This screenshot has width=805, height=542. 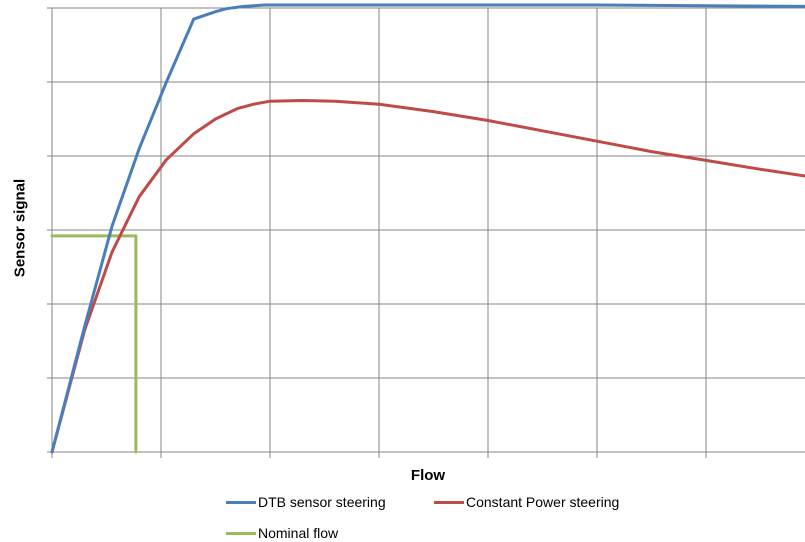 I want to click on legend-swatch-nominal-flow, so click(x=241, y=533).